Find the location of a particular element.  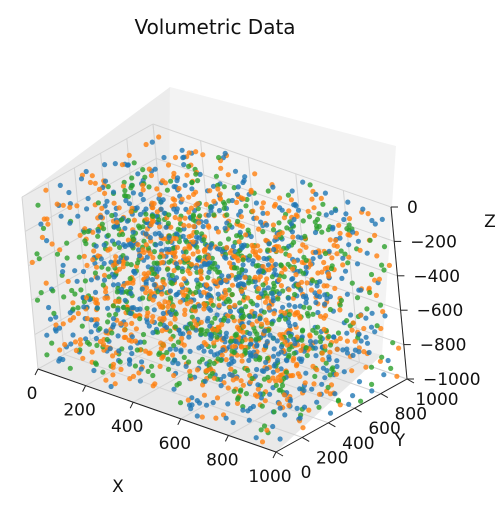

z-axis-label: Z is located at coordinates (490, 222).